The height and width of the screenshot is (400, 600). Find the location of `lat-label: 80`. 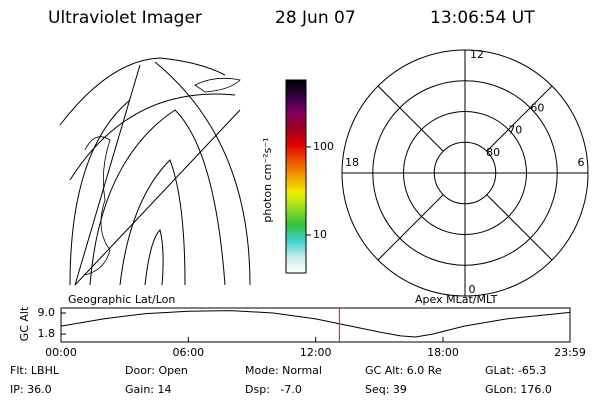

lat-label: 80 is located at coordinates (493, 152).